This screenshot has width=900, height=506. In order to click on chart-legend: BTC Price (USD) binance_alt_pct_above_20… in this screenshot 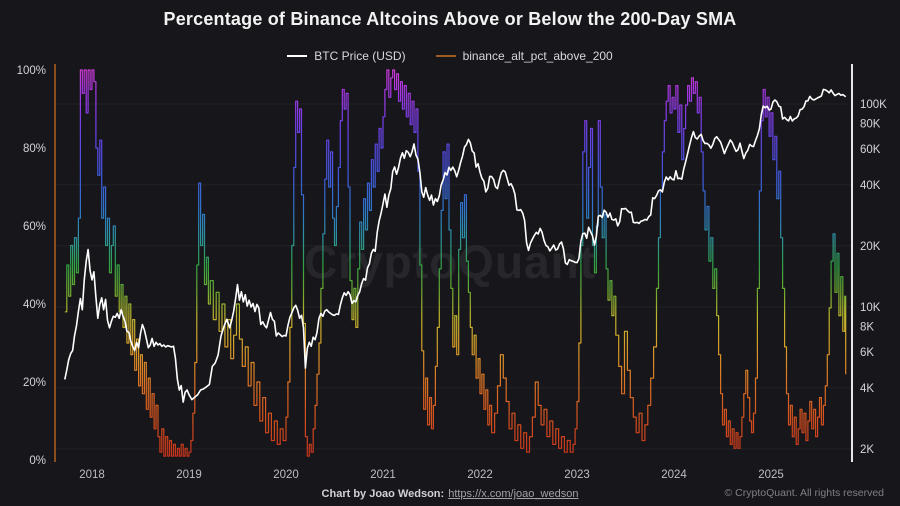, I will do `click(450, 56)`.